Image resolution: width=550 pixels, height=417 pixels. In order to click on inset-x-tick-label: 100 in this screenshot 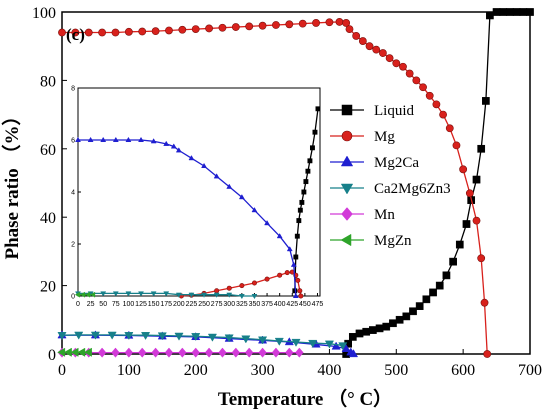, I will do `click(129, 304)`.